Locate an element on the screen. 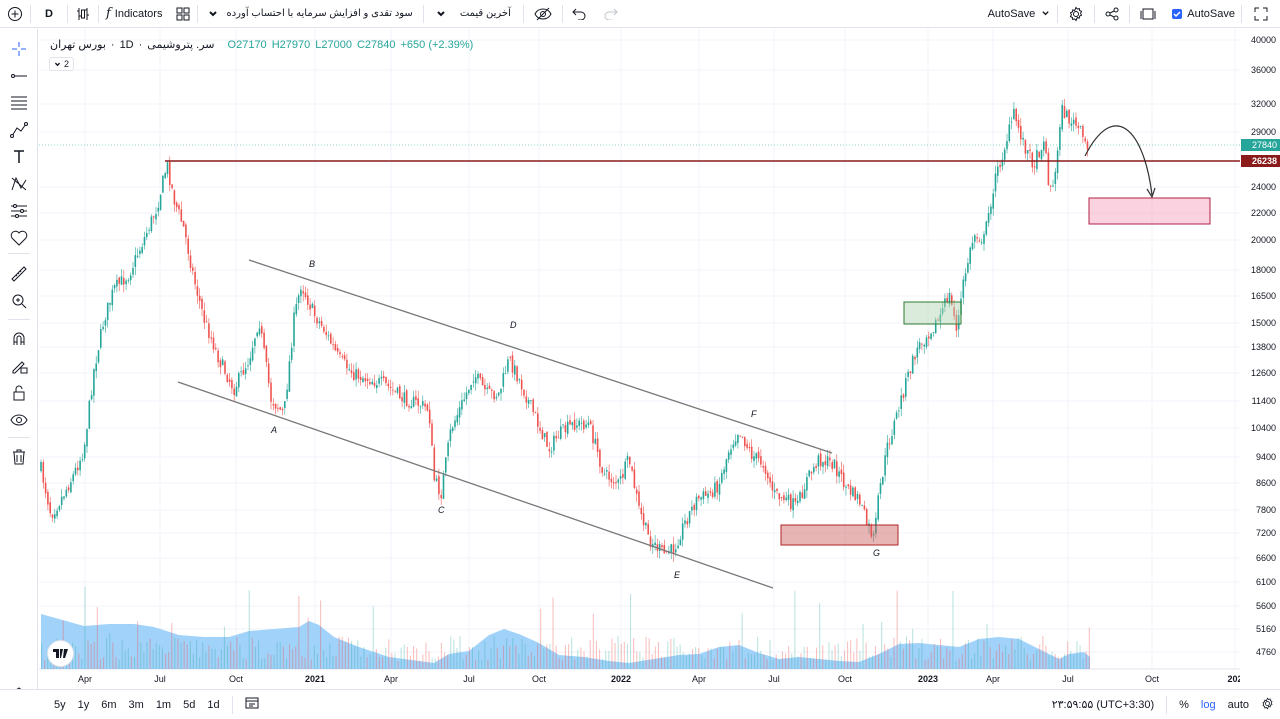 Image resolution: width=1280 pixels, height=719 pixels. remove-drawings-tool is located at coordinates (19, 457).